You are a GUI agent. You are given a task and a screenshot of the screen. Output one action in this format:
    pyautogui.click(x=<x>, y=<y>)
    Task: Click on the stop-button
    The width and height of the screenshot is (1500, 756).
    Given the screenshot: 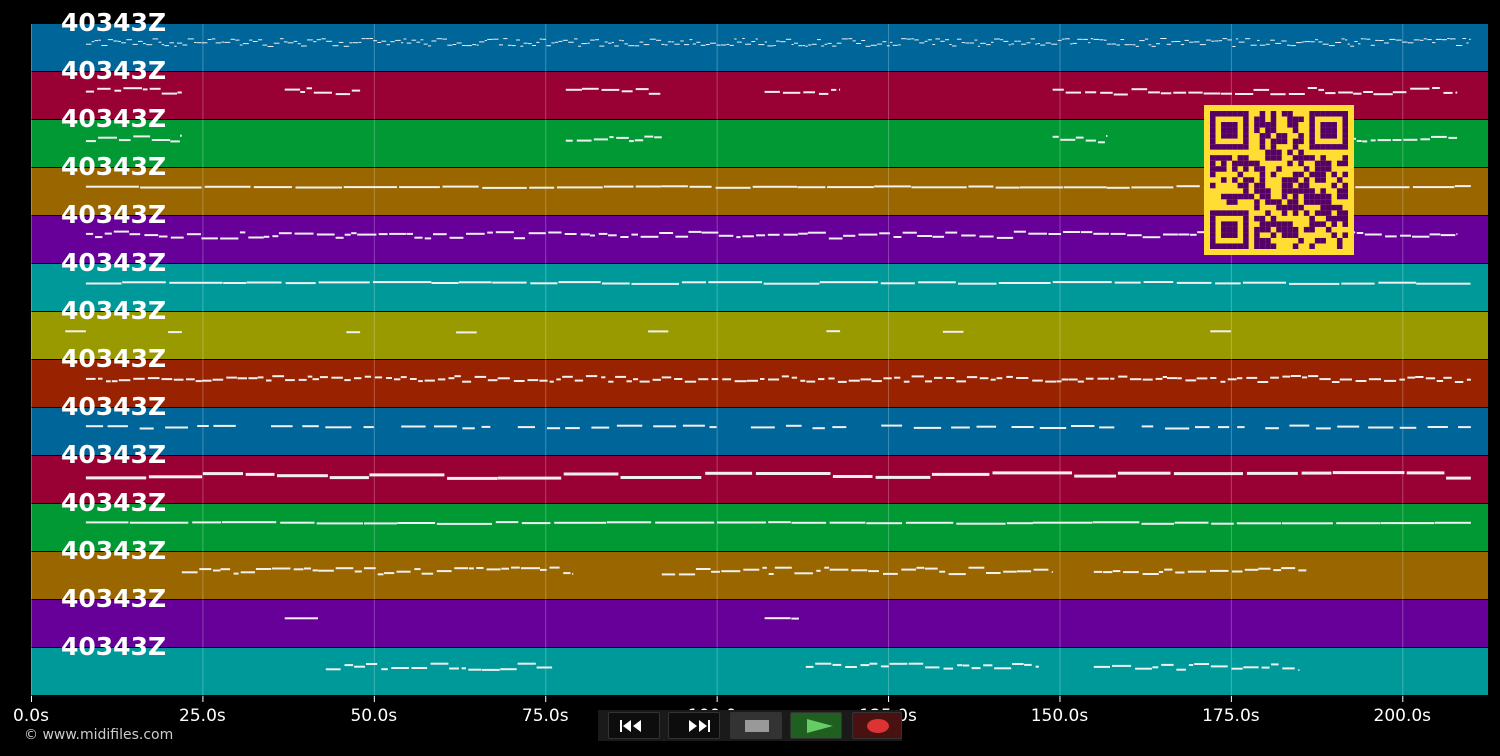 What is the action you would take?
    pyautogui.click(x=756, y=725)
    